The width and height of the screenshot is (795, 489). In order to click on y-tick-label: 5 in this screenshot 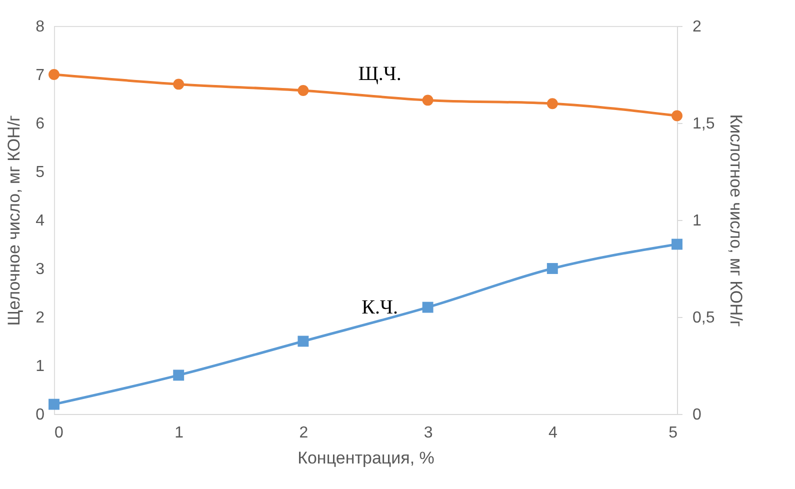, I will do `click(40, 172)`.